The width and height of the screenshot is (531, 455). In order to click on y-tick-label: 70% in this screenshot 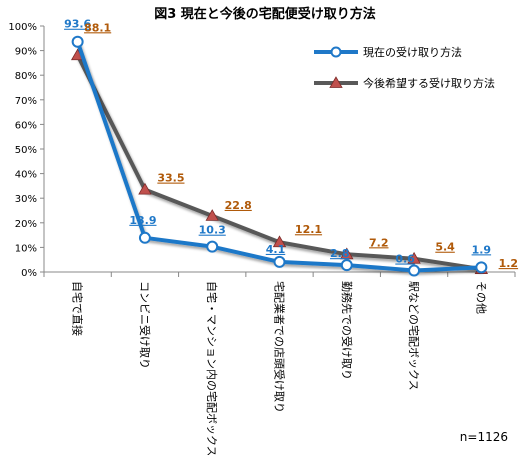, I will do `click(26, 101)`.